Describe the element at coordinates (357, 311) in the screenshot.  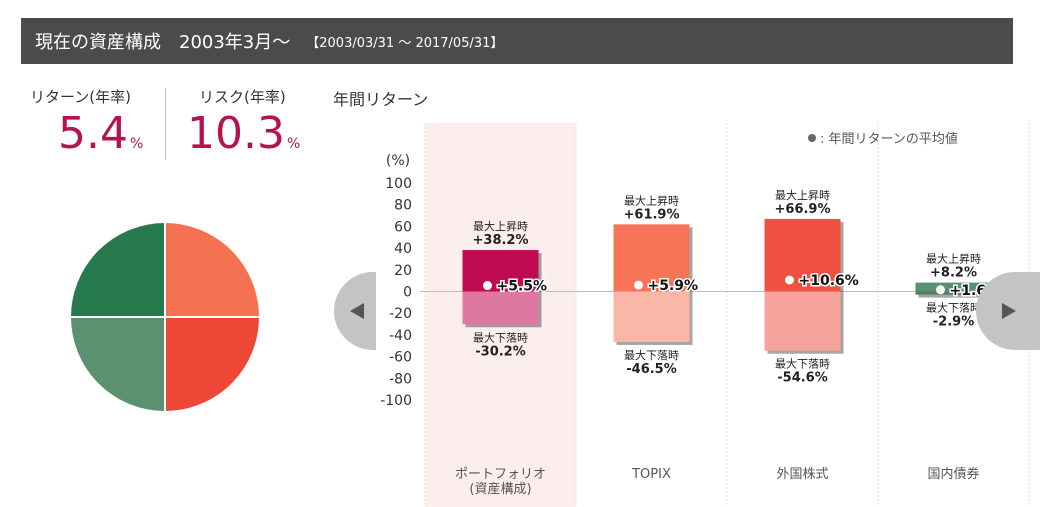
I see `chevron-left-icon` at that location.